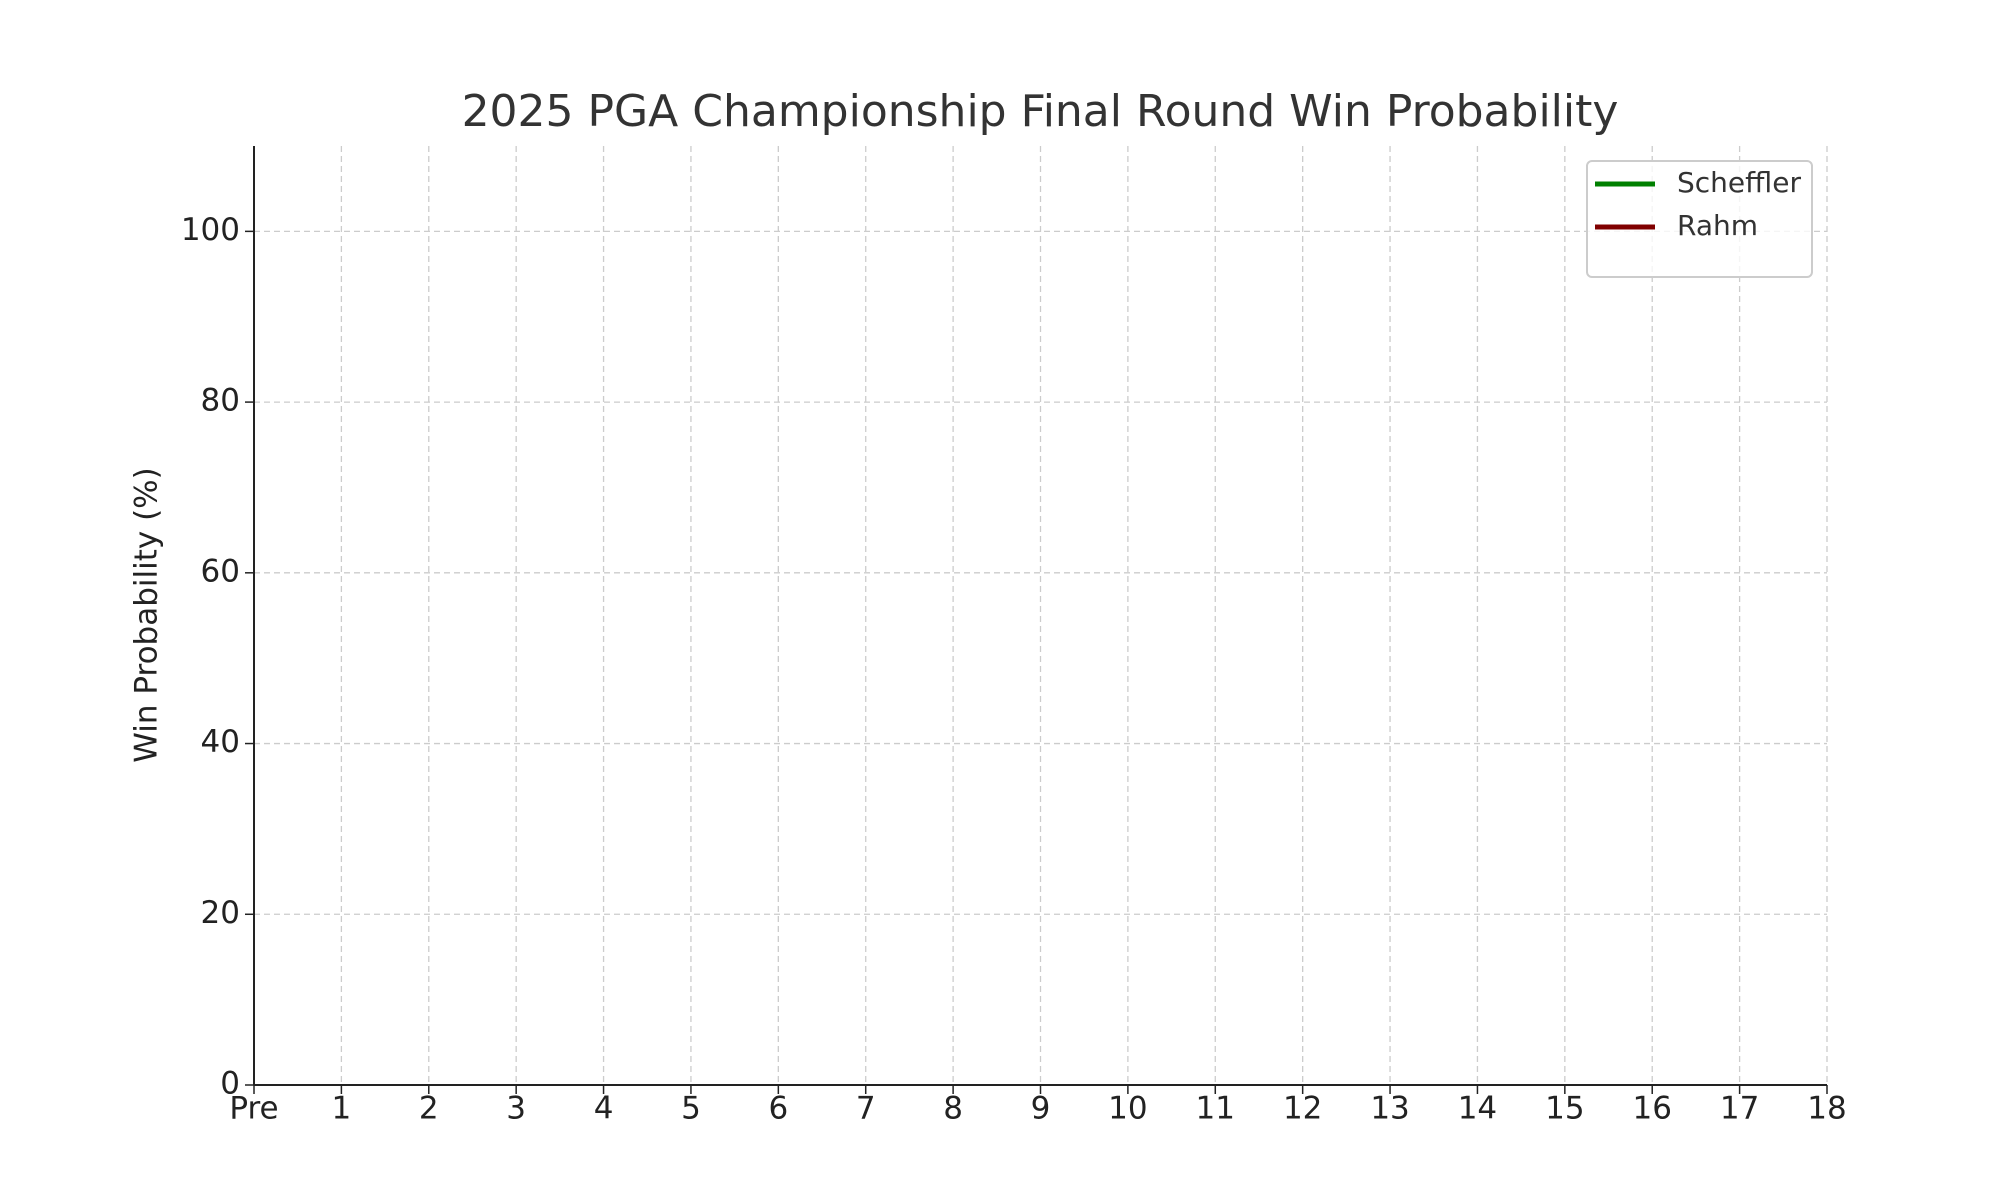 The width and height of the screenshot is (2000, 1200). What do you see at coordinates (778, 1109) in the screenshot?
I see `x-tick-label: 6` at bounding box center [778, 1109].